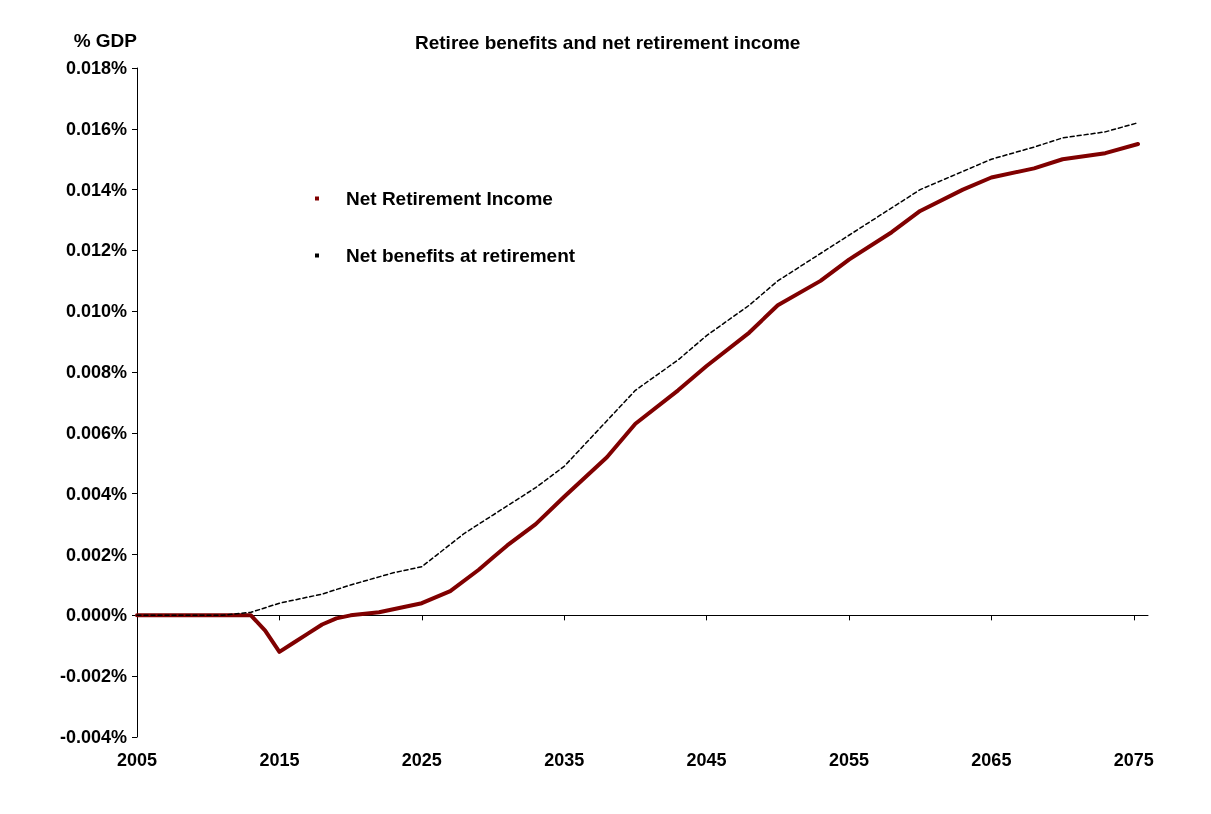 This screenshot has width=1211, height=814. Describe the element at coordinates (706, 760) in the screenshot. I see `x-tick-label: 2045` at that location.